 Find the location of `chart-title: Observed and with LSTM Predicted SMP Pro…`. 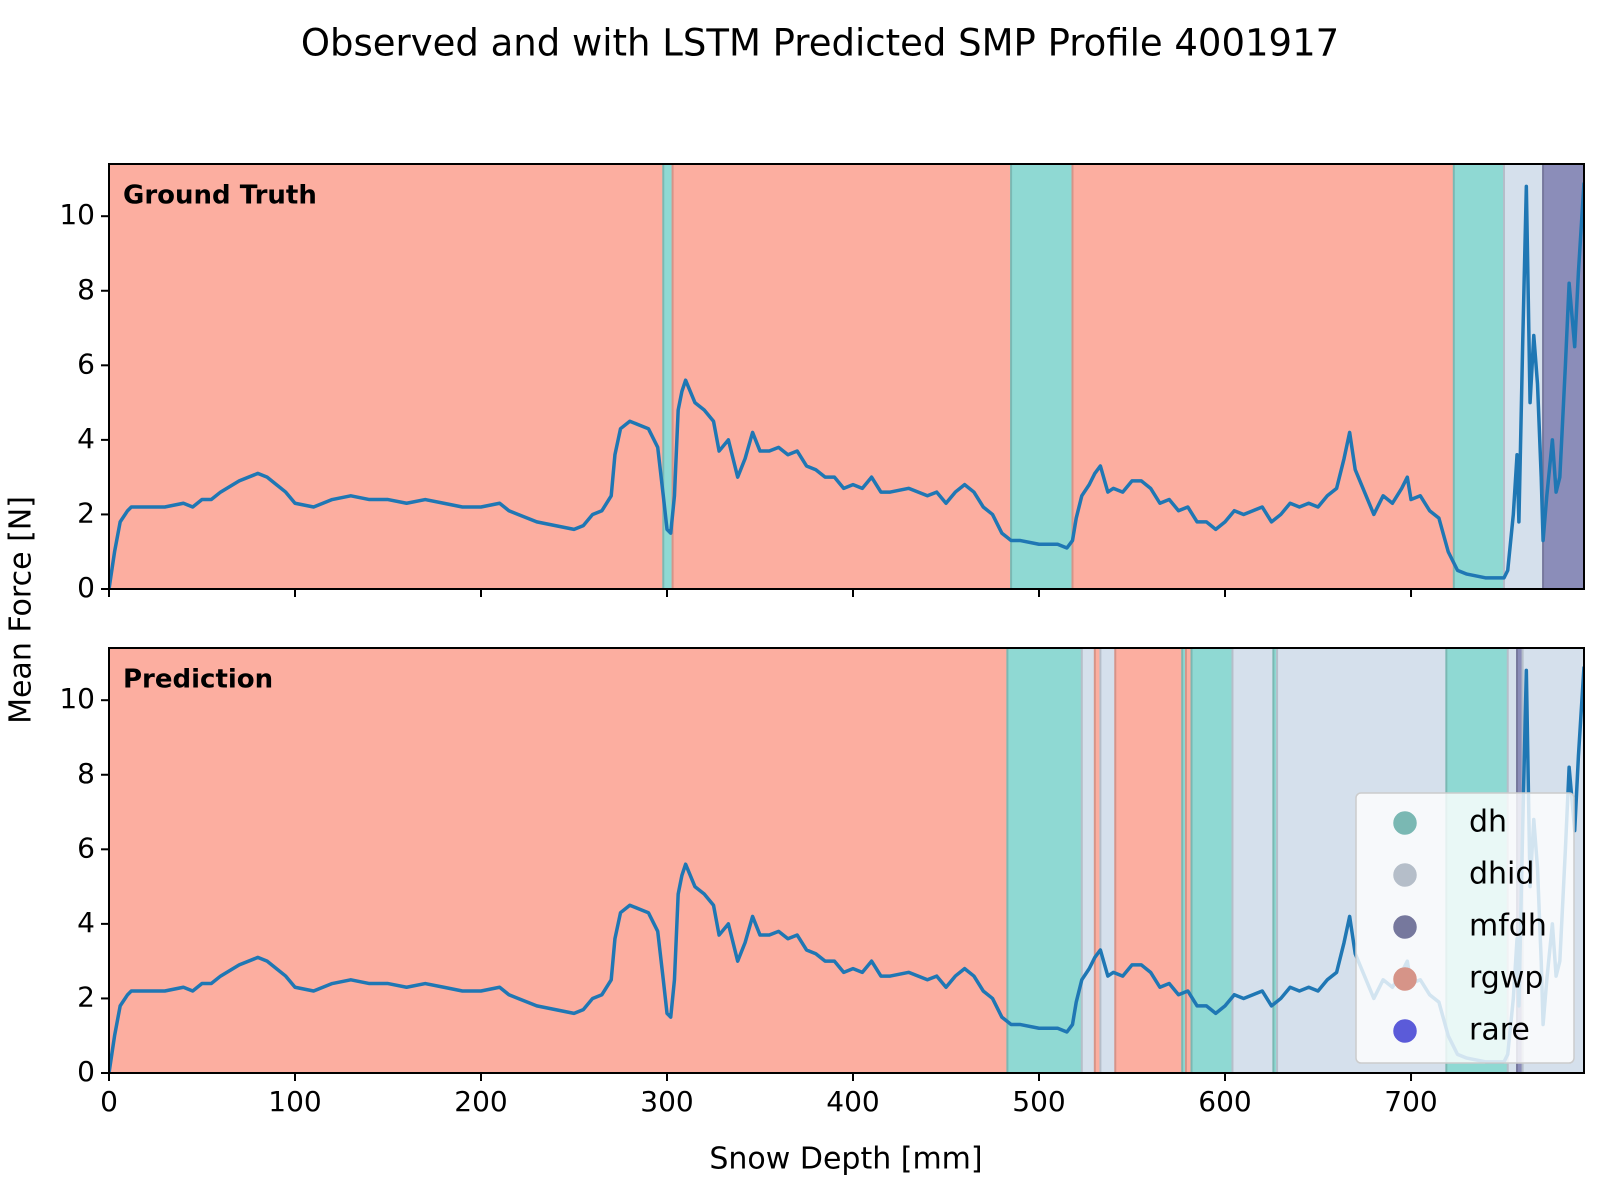

chart-title: Observed and with LSTM Predicted SMP Pro… is located at coordinates (820, 43).